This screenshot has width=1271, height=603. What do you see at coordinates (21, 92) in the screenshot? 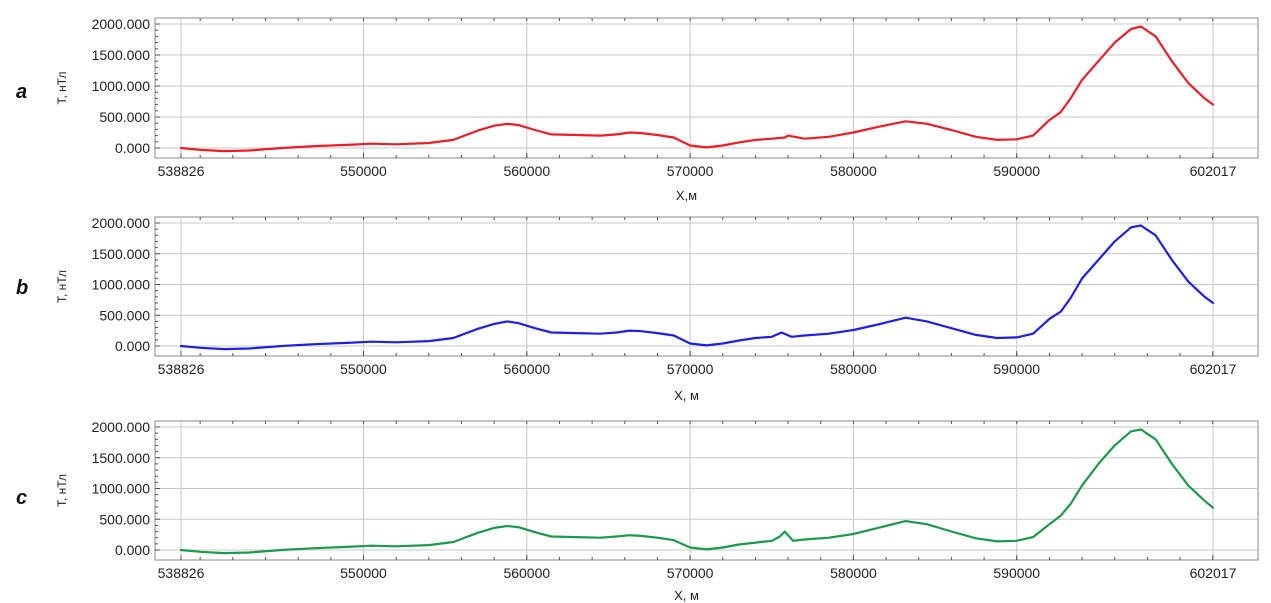
I see `panel-letter: a` at bounding box center [21, 92].